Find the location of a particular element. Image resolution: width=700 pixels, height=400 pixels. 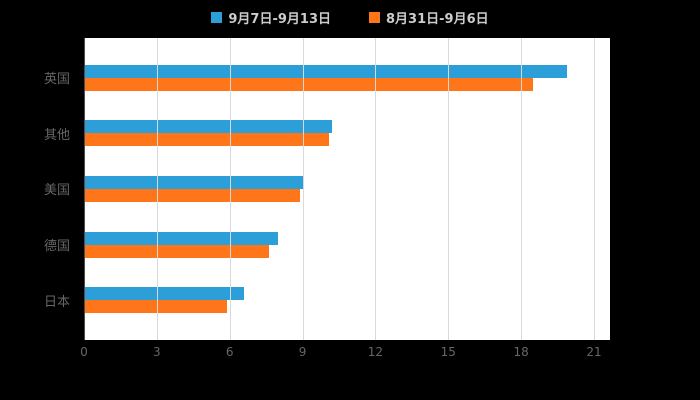

bar-series2-category4 is located at coordinates (156, 307).